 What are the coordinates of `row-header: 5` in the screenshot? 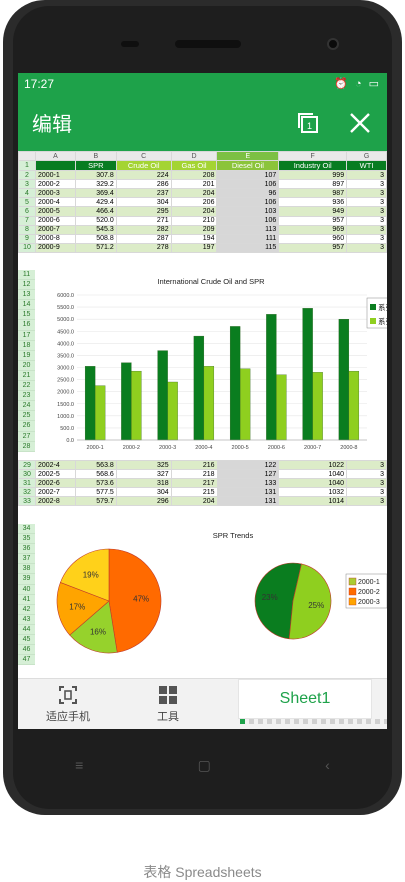 It's located at (27, 202).